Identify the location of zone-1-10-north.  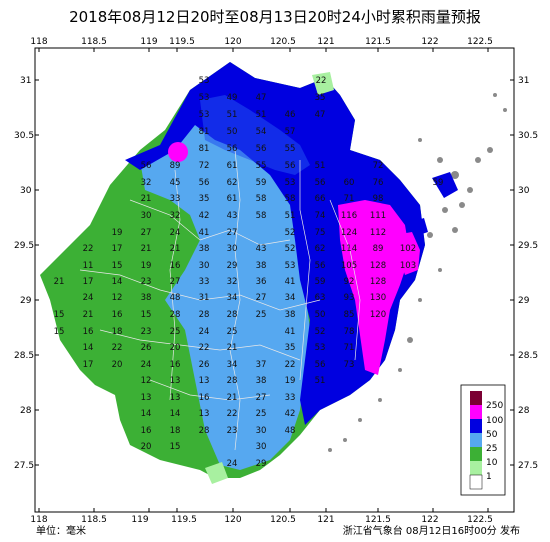
(323, 83).